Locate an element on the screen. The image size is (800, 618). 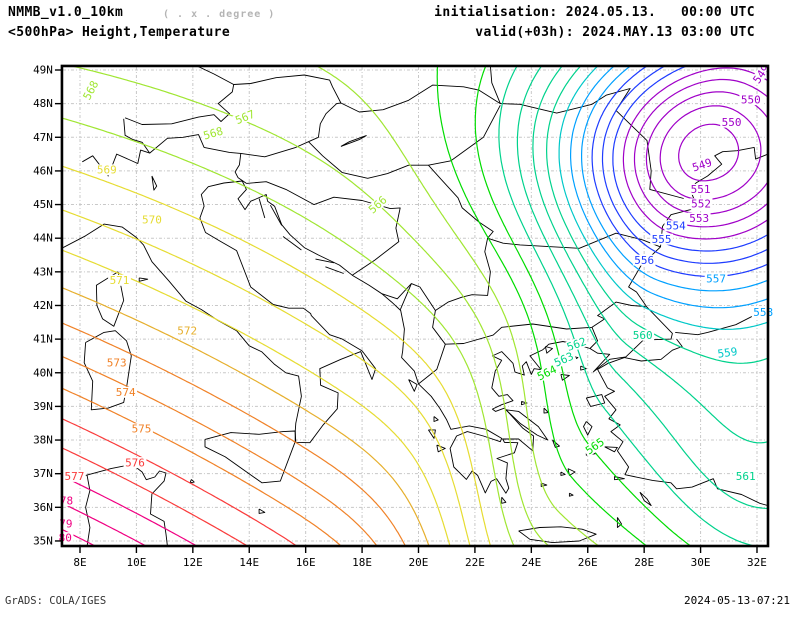
contour-label-text: 549 is located at coordinates (702, 165).